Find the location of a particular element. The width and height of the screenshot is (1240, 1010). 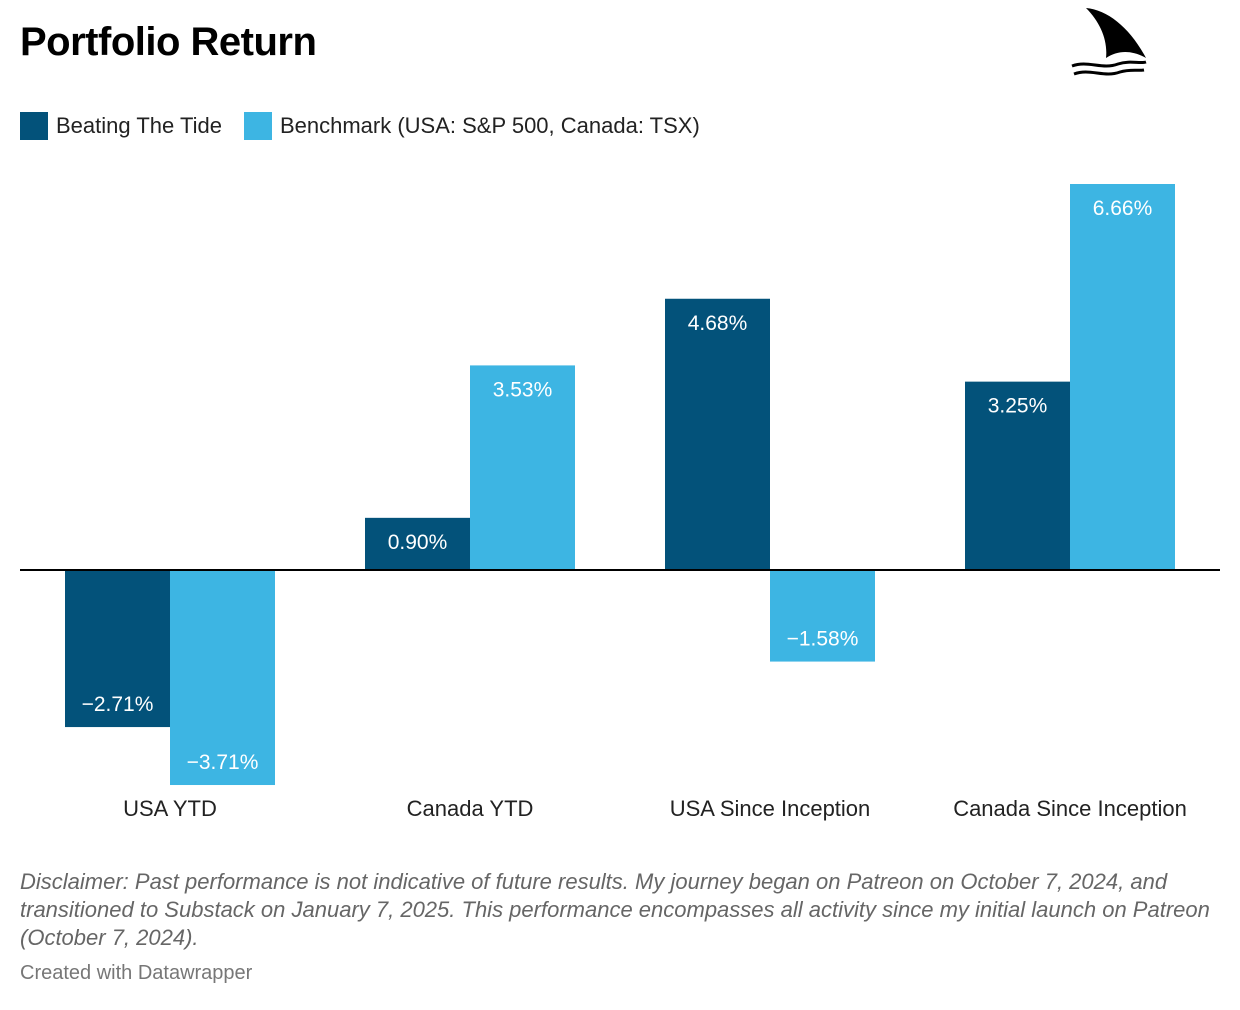

category-label: USA Since Inception is located at coordinates (770, 808).